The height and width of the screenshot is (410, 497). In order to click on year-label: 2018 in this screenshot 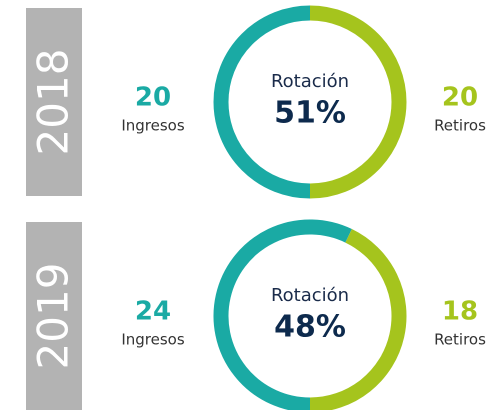, I will do `click(53, 102)`.